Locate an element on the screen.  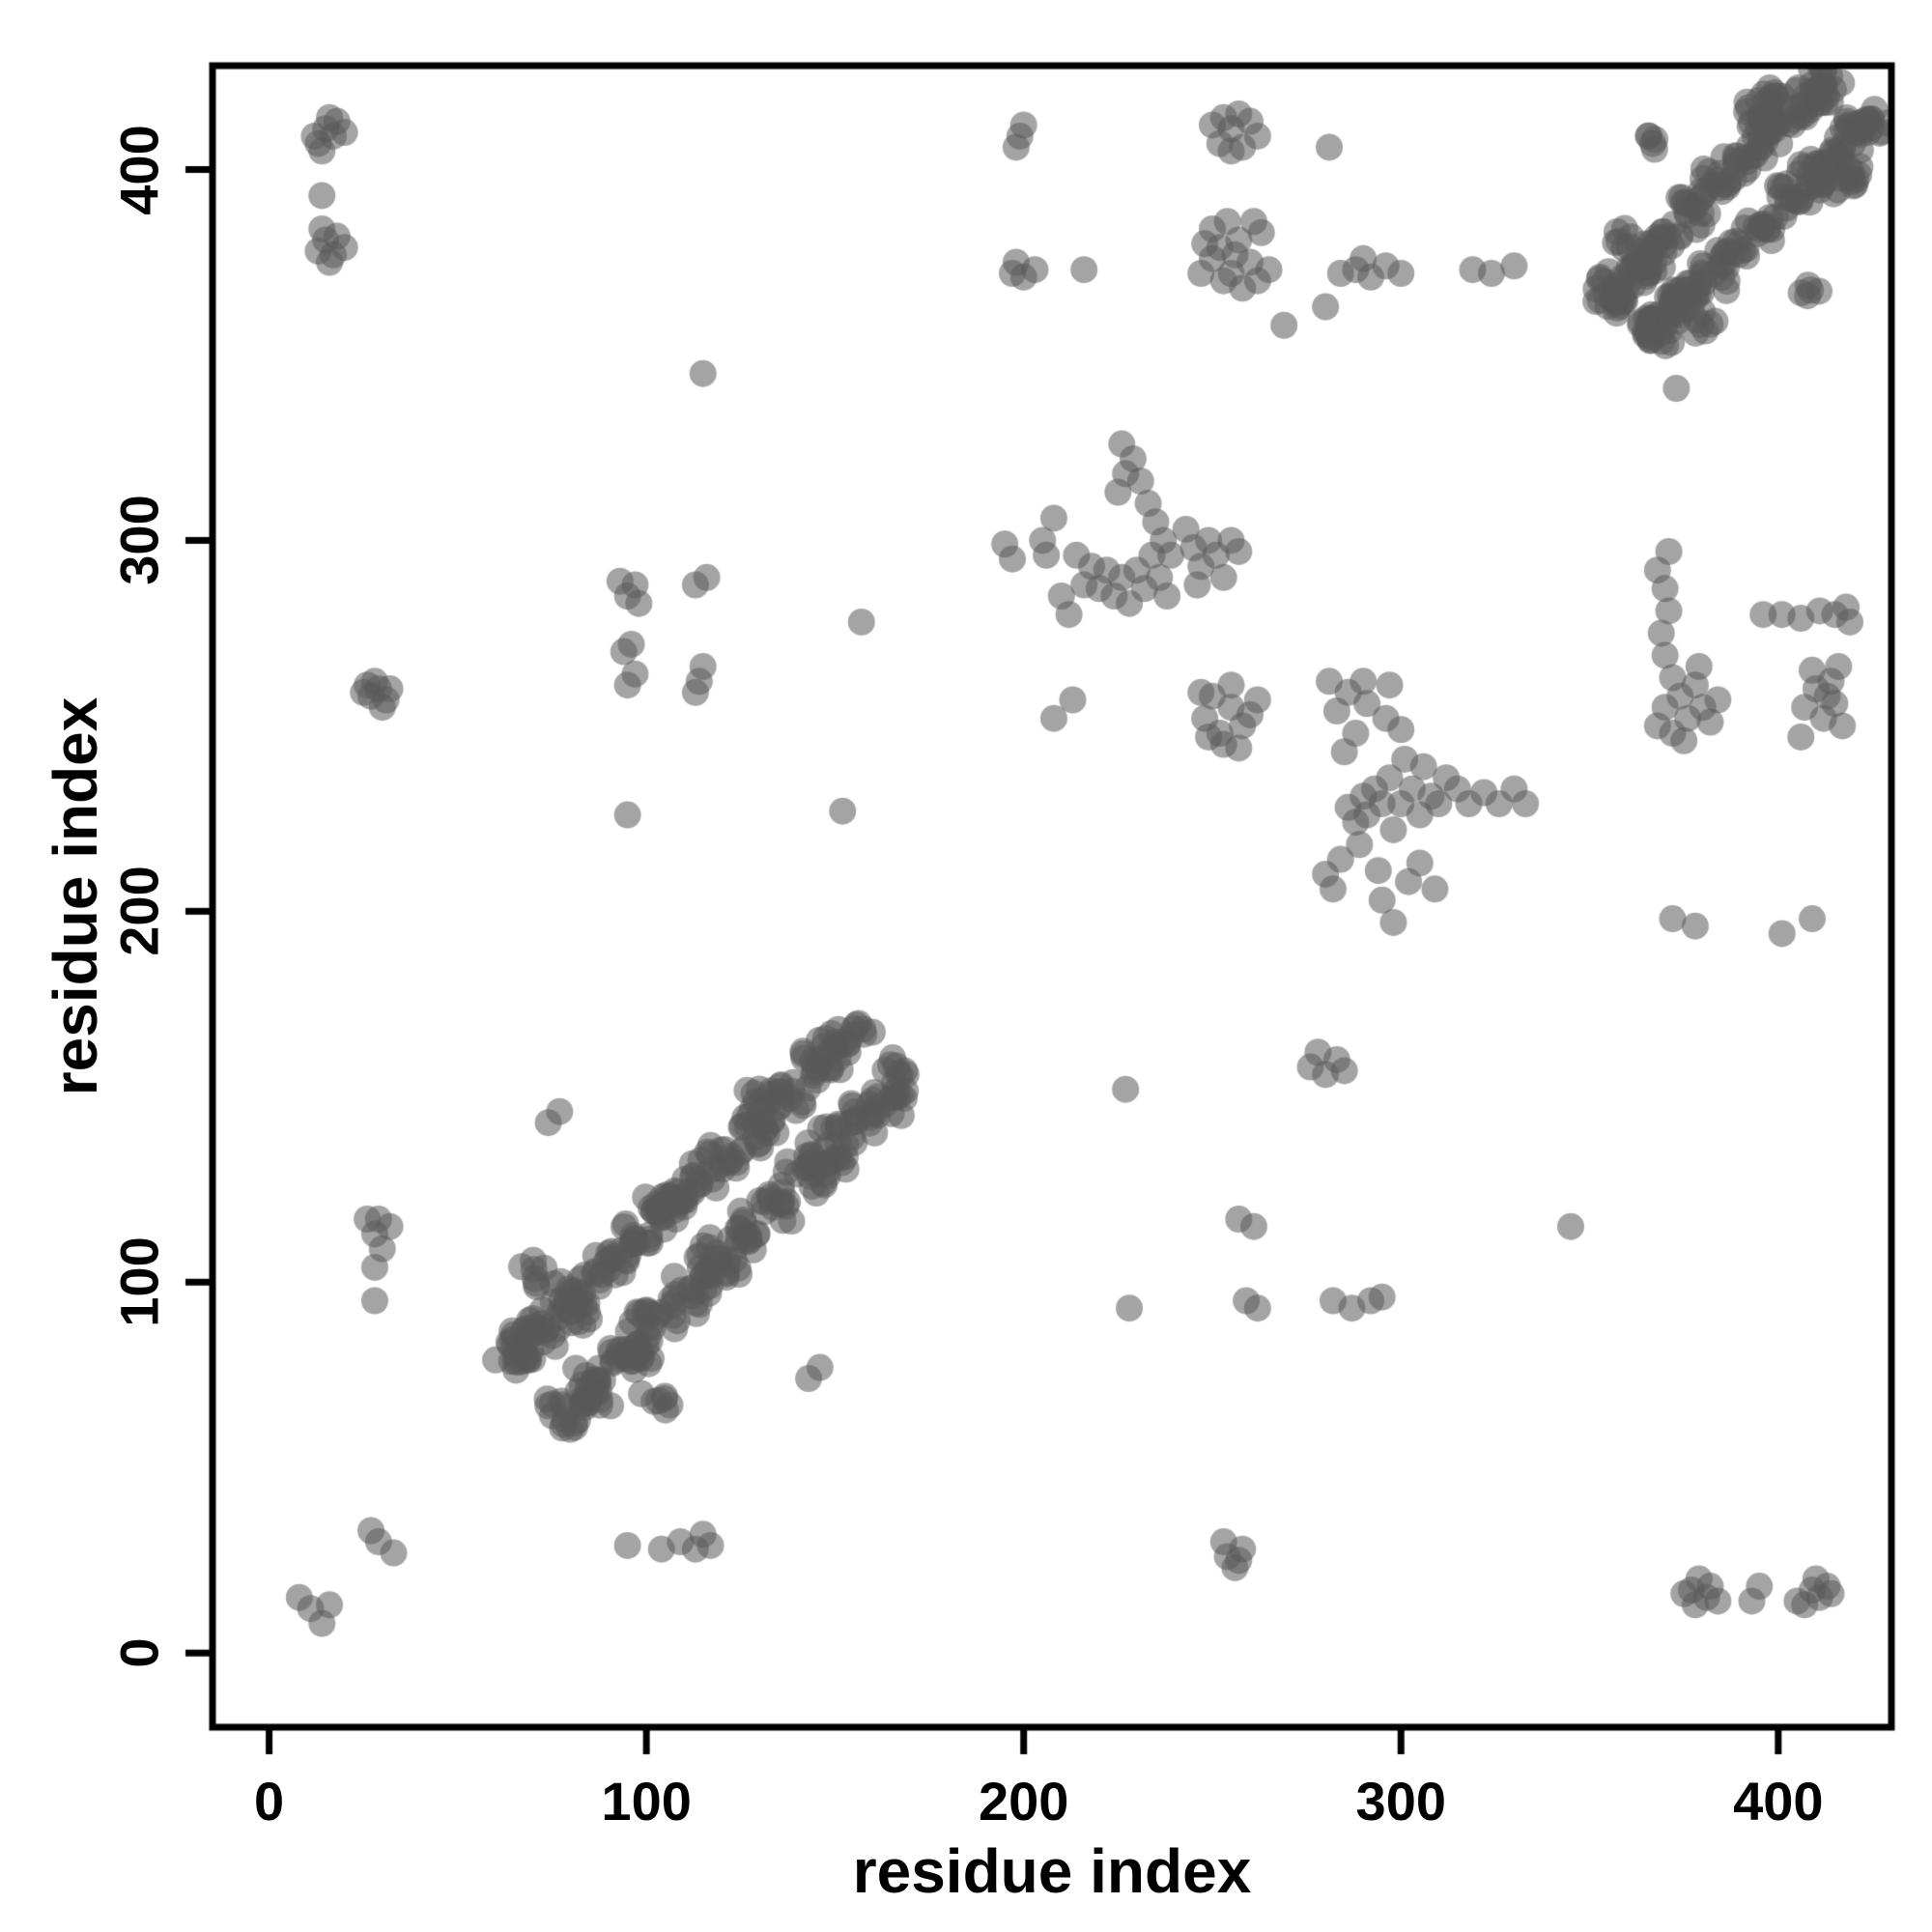
y-tick-label-300: 300 is located at coordinates (139, 540).